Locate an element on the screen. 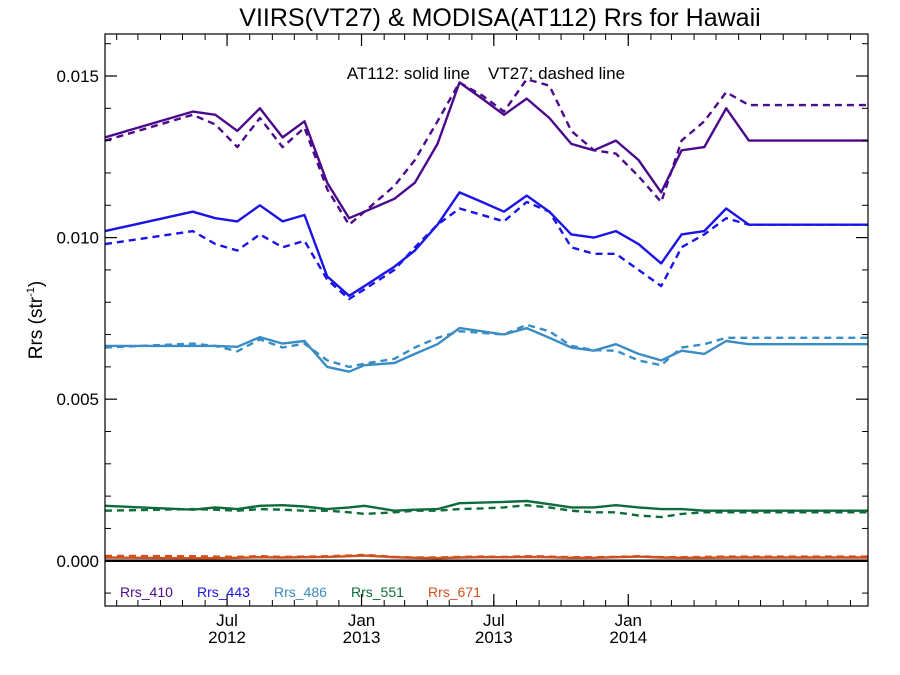 This screenshot has height=675, width=900. y-axis-label: Rrs (str-1) is located at coordinates (36, 320).